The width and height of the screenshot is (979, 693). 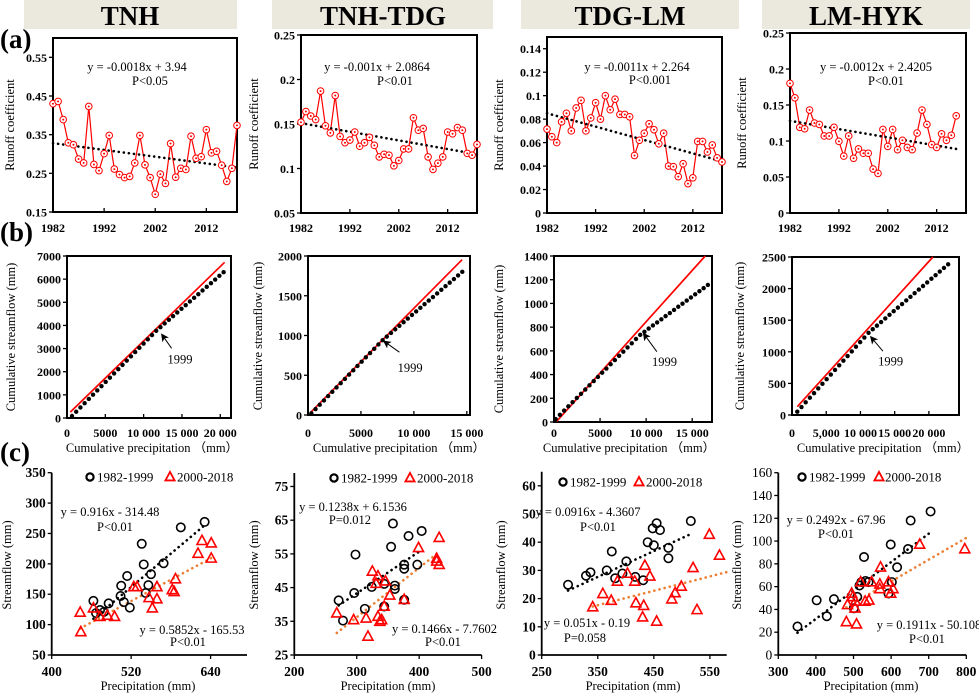 I want to click on legend: 1982-1999 2000-2018, so click(x=159, y=477).